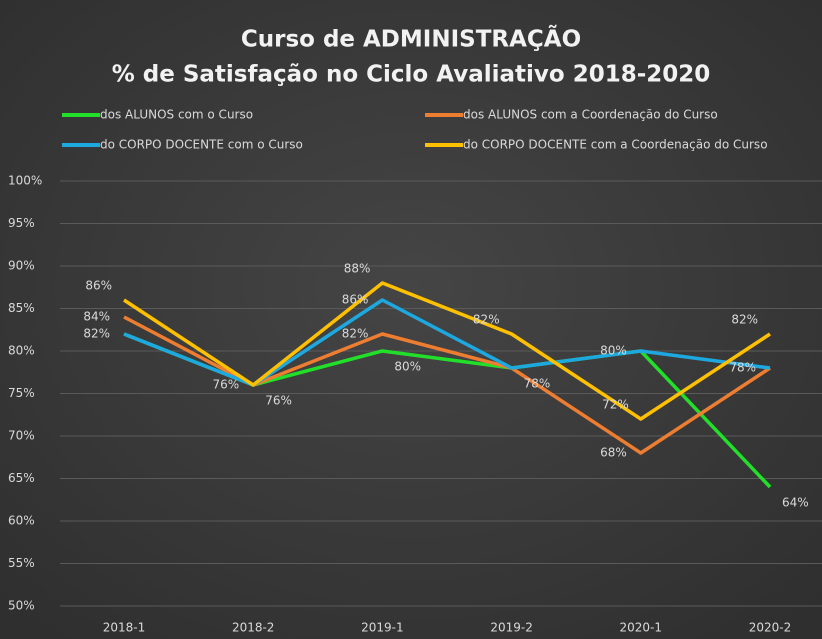  I want to click on y-tick-label: 75%, so click(21, 393).